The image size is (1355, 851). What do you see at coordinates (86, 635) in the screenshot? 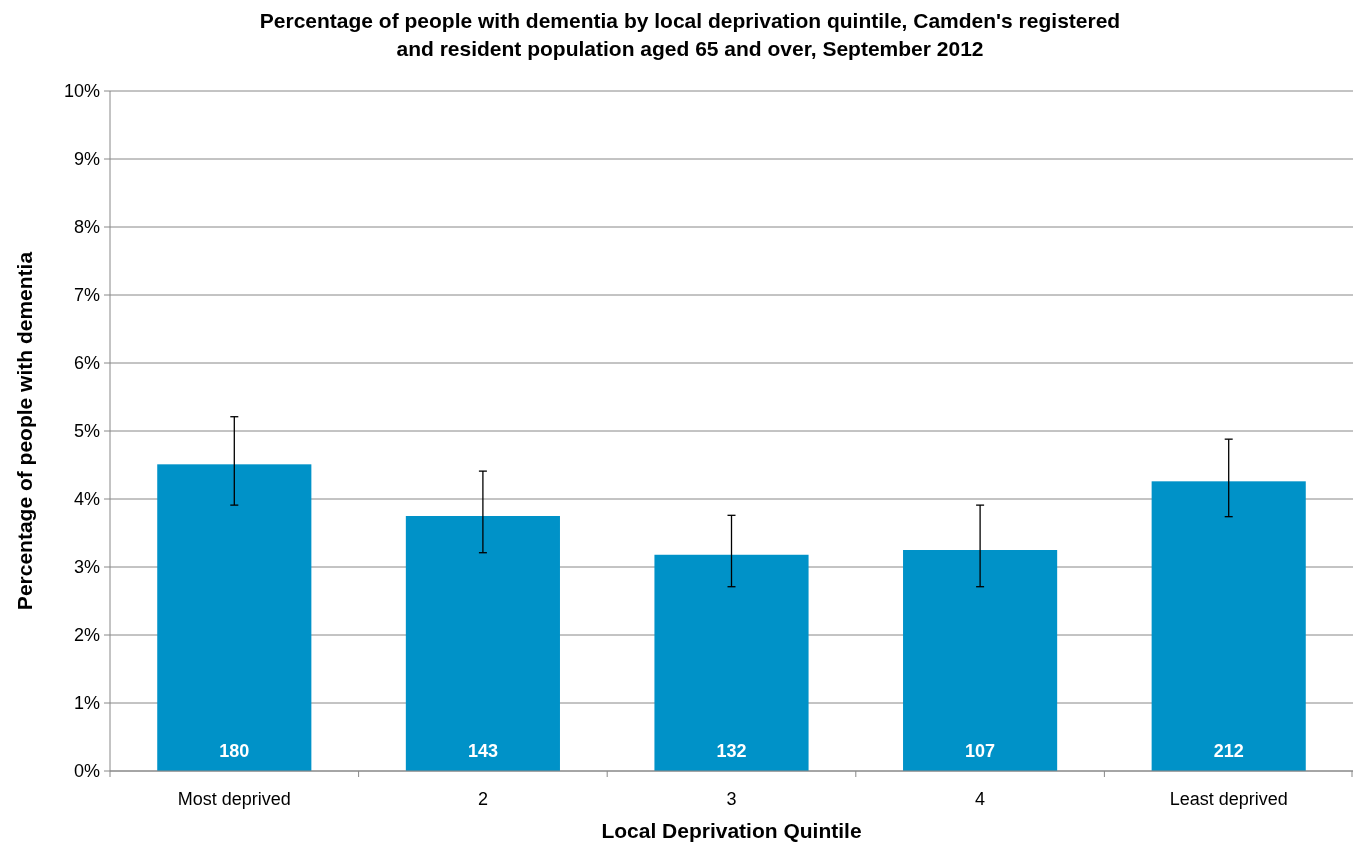
I see `y-tick-label: 2%` at bounding box center [86, 635].